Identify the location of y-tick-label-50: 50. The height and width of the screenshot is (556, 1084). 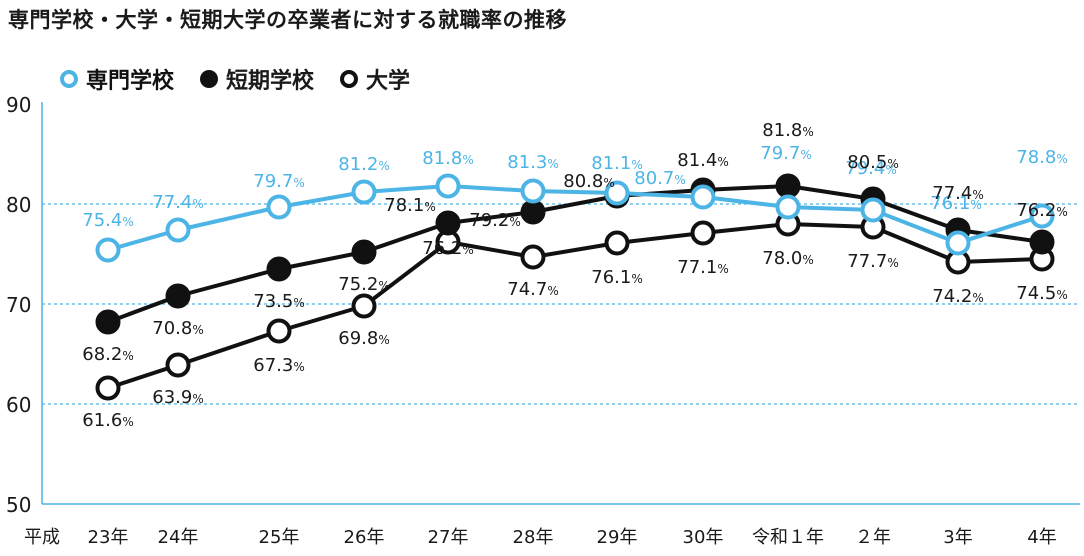
(18, 505).